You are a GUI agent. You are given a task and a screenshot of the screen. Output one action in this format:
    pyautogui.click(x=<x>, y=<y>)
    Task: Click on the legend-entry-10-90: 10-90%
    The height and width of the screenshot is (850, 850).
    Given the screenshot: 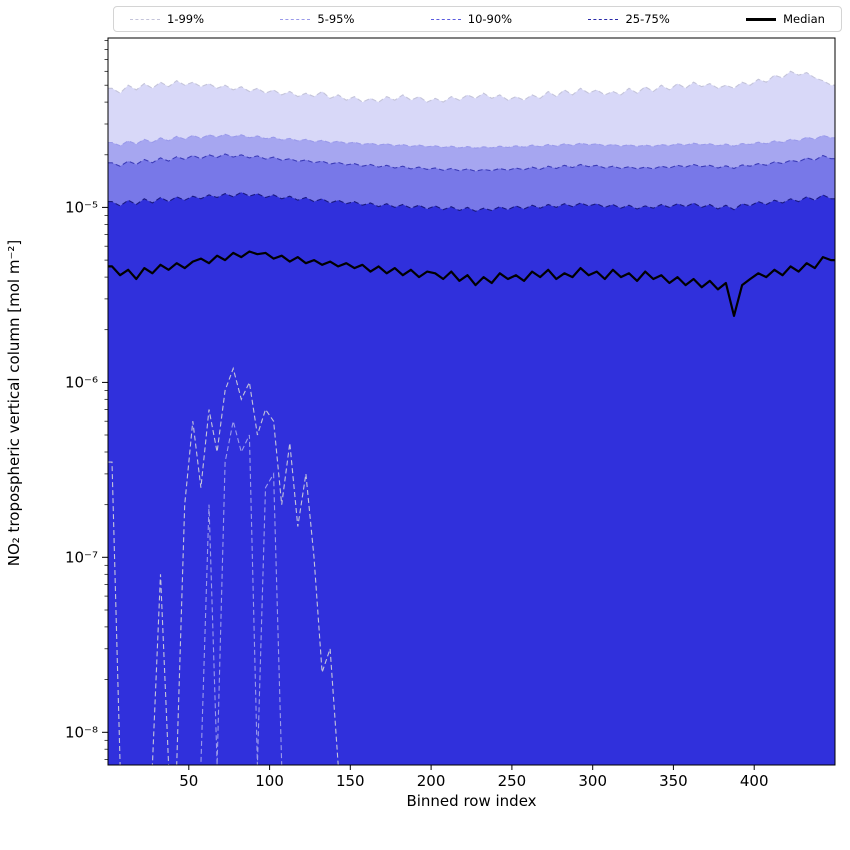 What is the action you would take?
    pyautogui.click(x=471, y=19)
    